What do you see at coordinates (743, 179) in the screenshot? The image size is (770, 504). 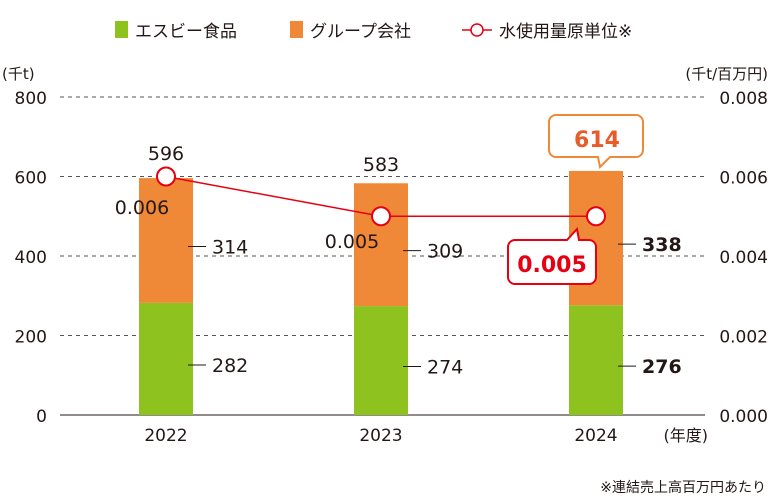 I see `right-tick-label: 0.006` at bounding box center [743, 179].